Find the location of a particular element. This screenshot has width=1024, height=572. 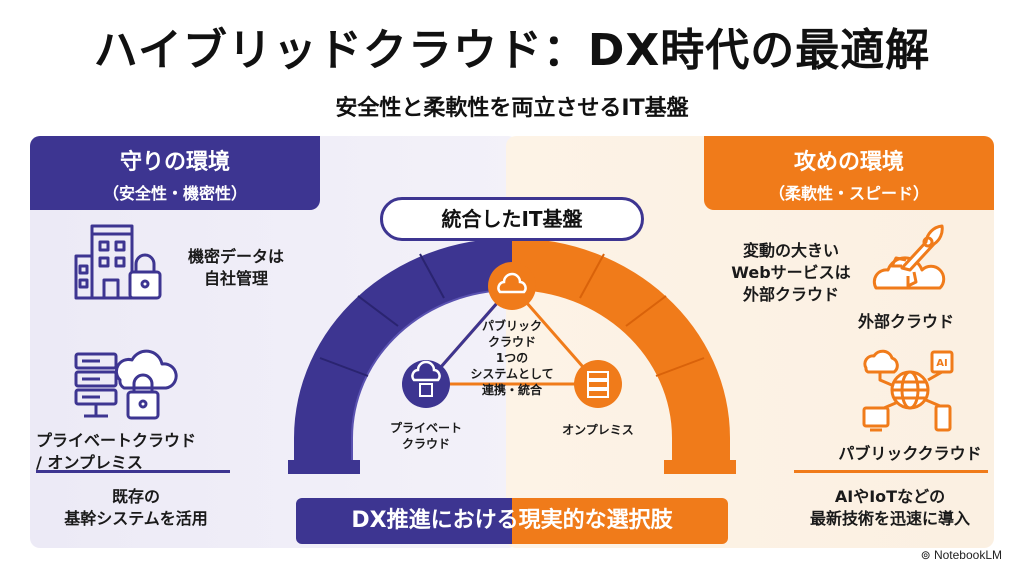

left-item2-line1: プライベートクラウド is located at coordinates (116, 440).